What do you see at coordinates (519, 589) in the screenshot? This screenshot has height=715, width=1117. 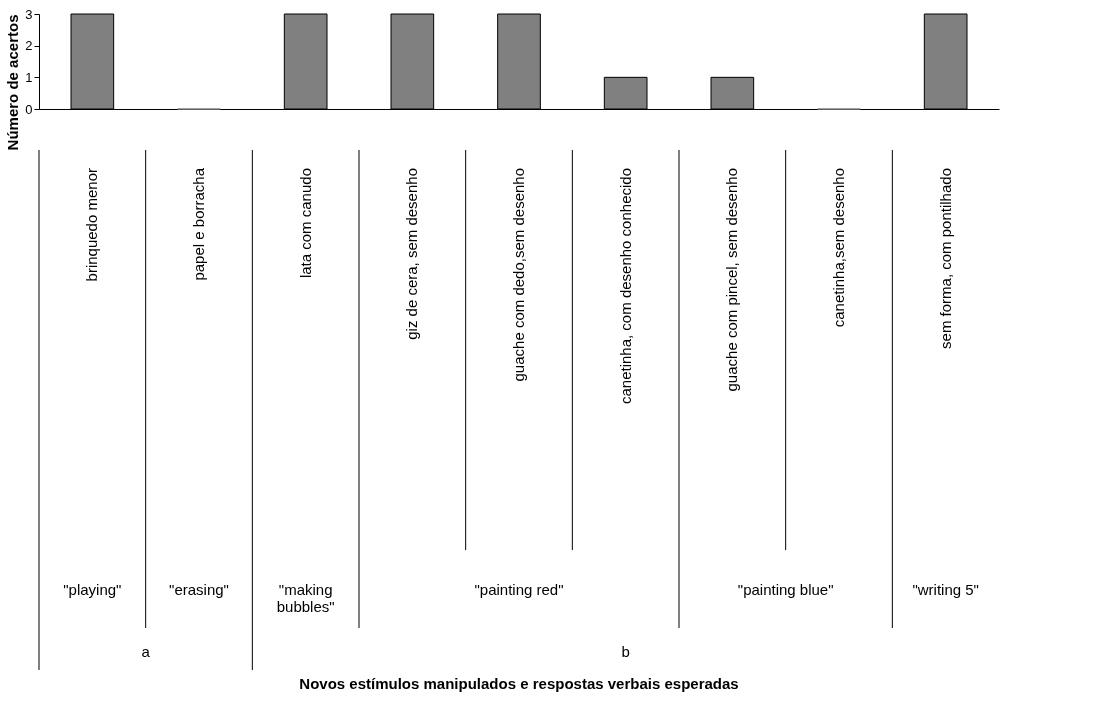 I see `text: "painting red"` at bounding box center [519, 589].